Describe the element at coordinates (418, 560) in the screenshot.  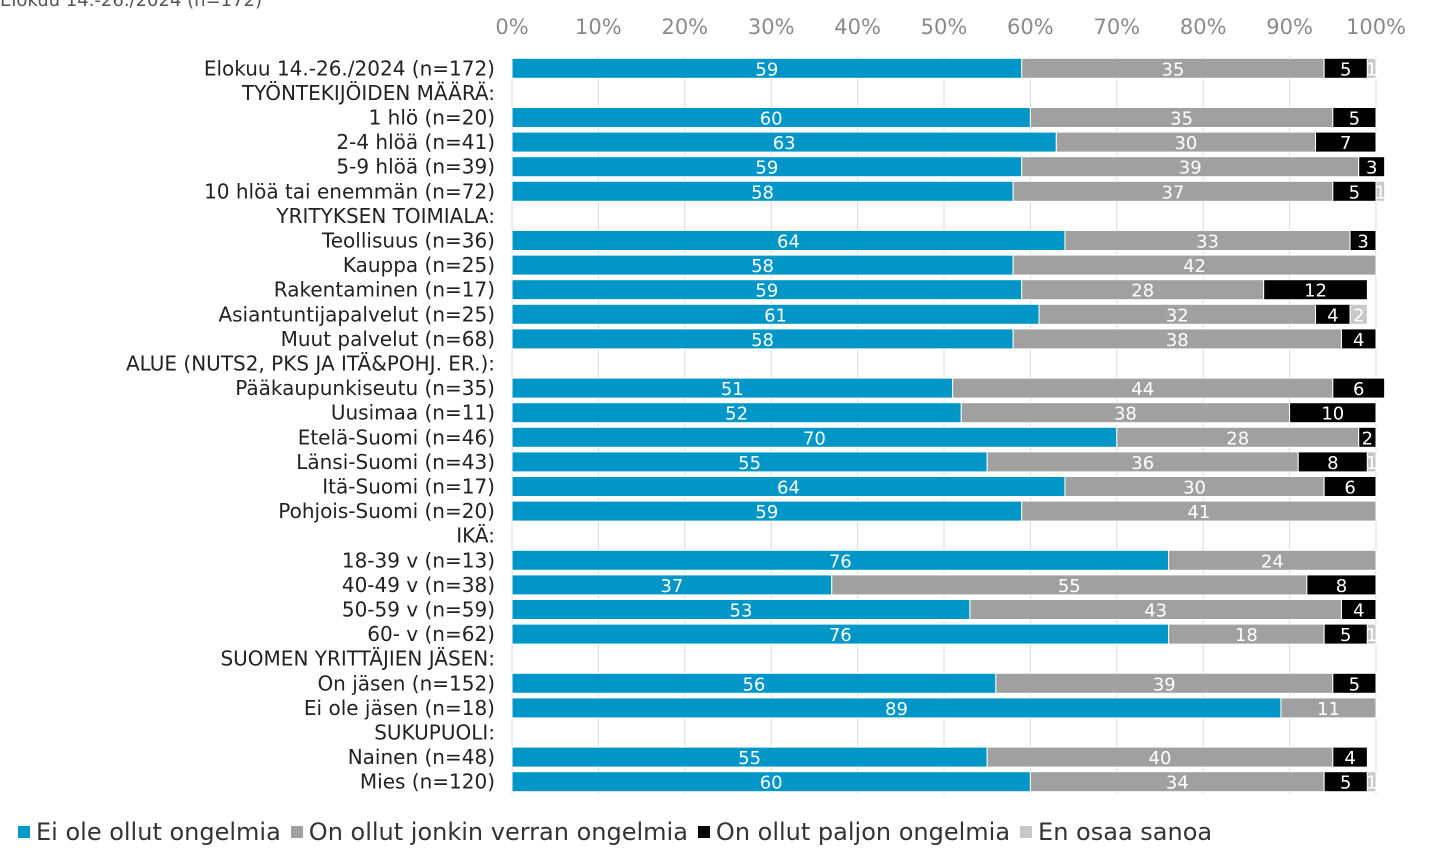
I see `row-label: 18-39 v (n=13)` at that location.